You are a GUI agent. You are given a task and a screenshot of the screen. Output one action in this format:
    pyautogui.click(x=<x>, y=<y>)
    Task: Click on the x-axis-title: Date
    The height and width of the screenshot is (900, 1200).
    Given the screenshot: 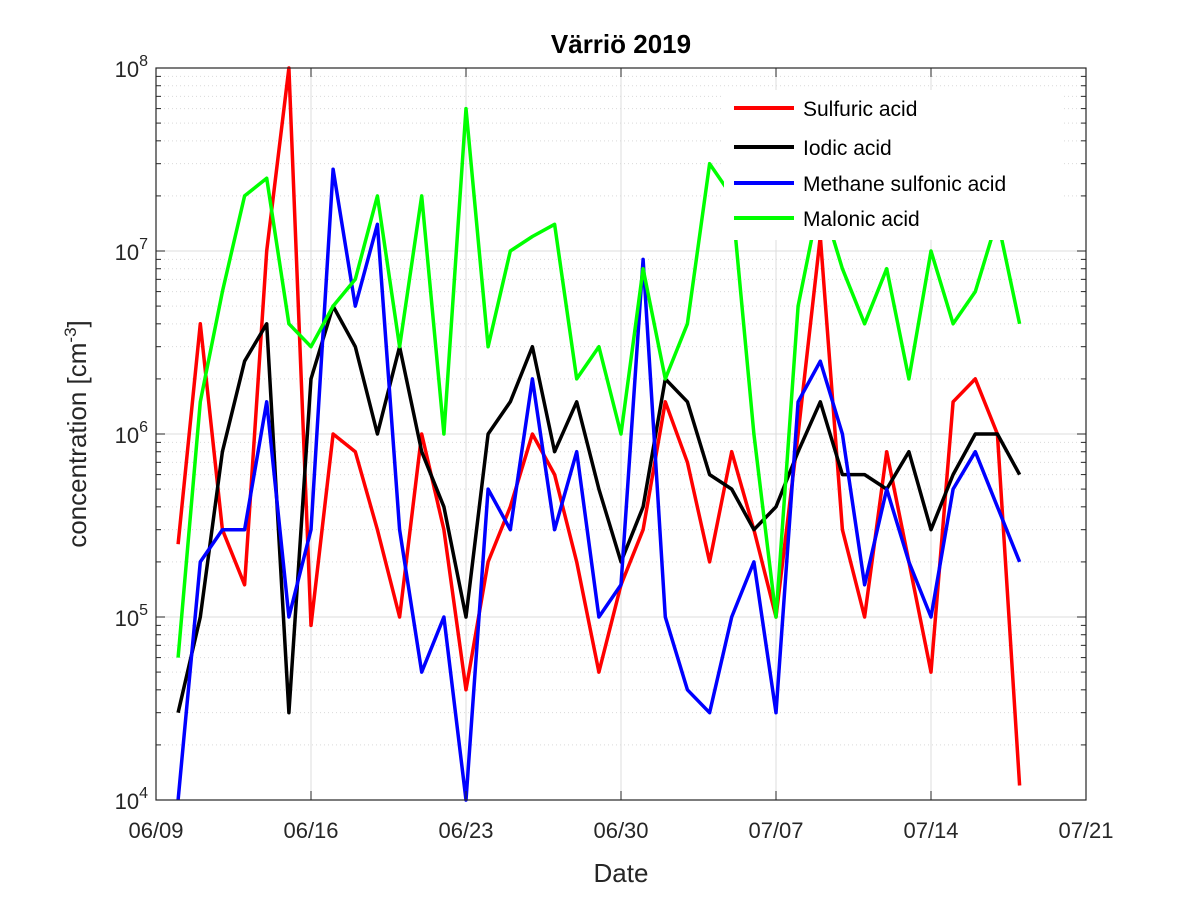 What is the action you would take?
    pyautogui.click(x=621, y=873)
    